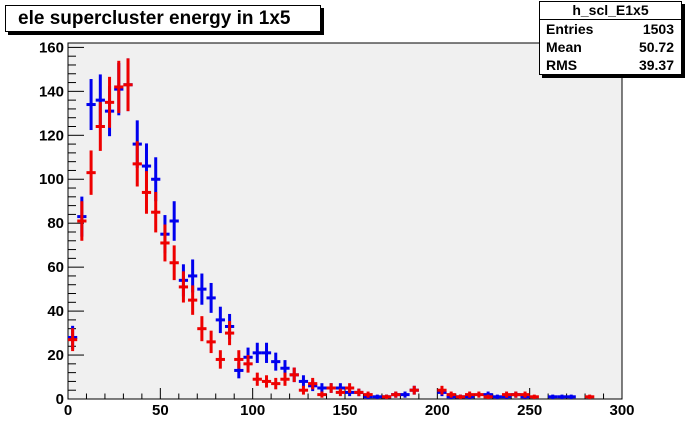  What do you see at coordinates (610, 65) in the screenshot?
I see `stats-row-rms: RMS 39.37` at bounding box center [610, 65].